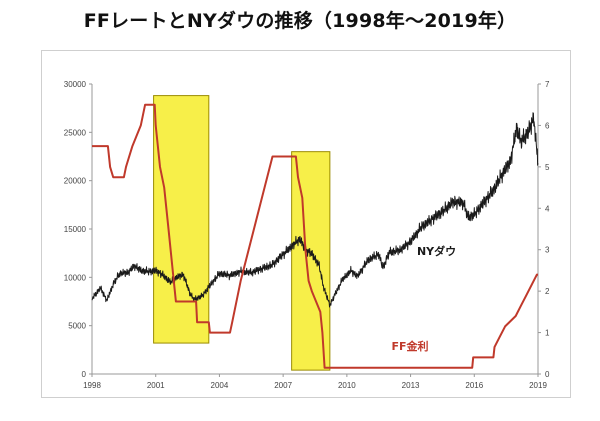  Describe the element at coordinates (547, 208) in the screenshot. I see `right-tick-label: 4` at that location.